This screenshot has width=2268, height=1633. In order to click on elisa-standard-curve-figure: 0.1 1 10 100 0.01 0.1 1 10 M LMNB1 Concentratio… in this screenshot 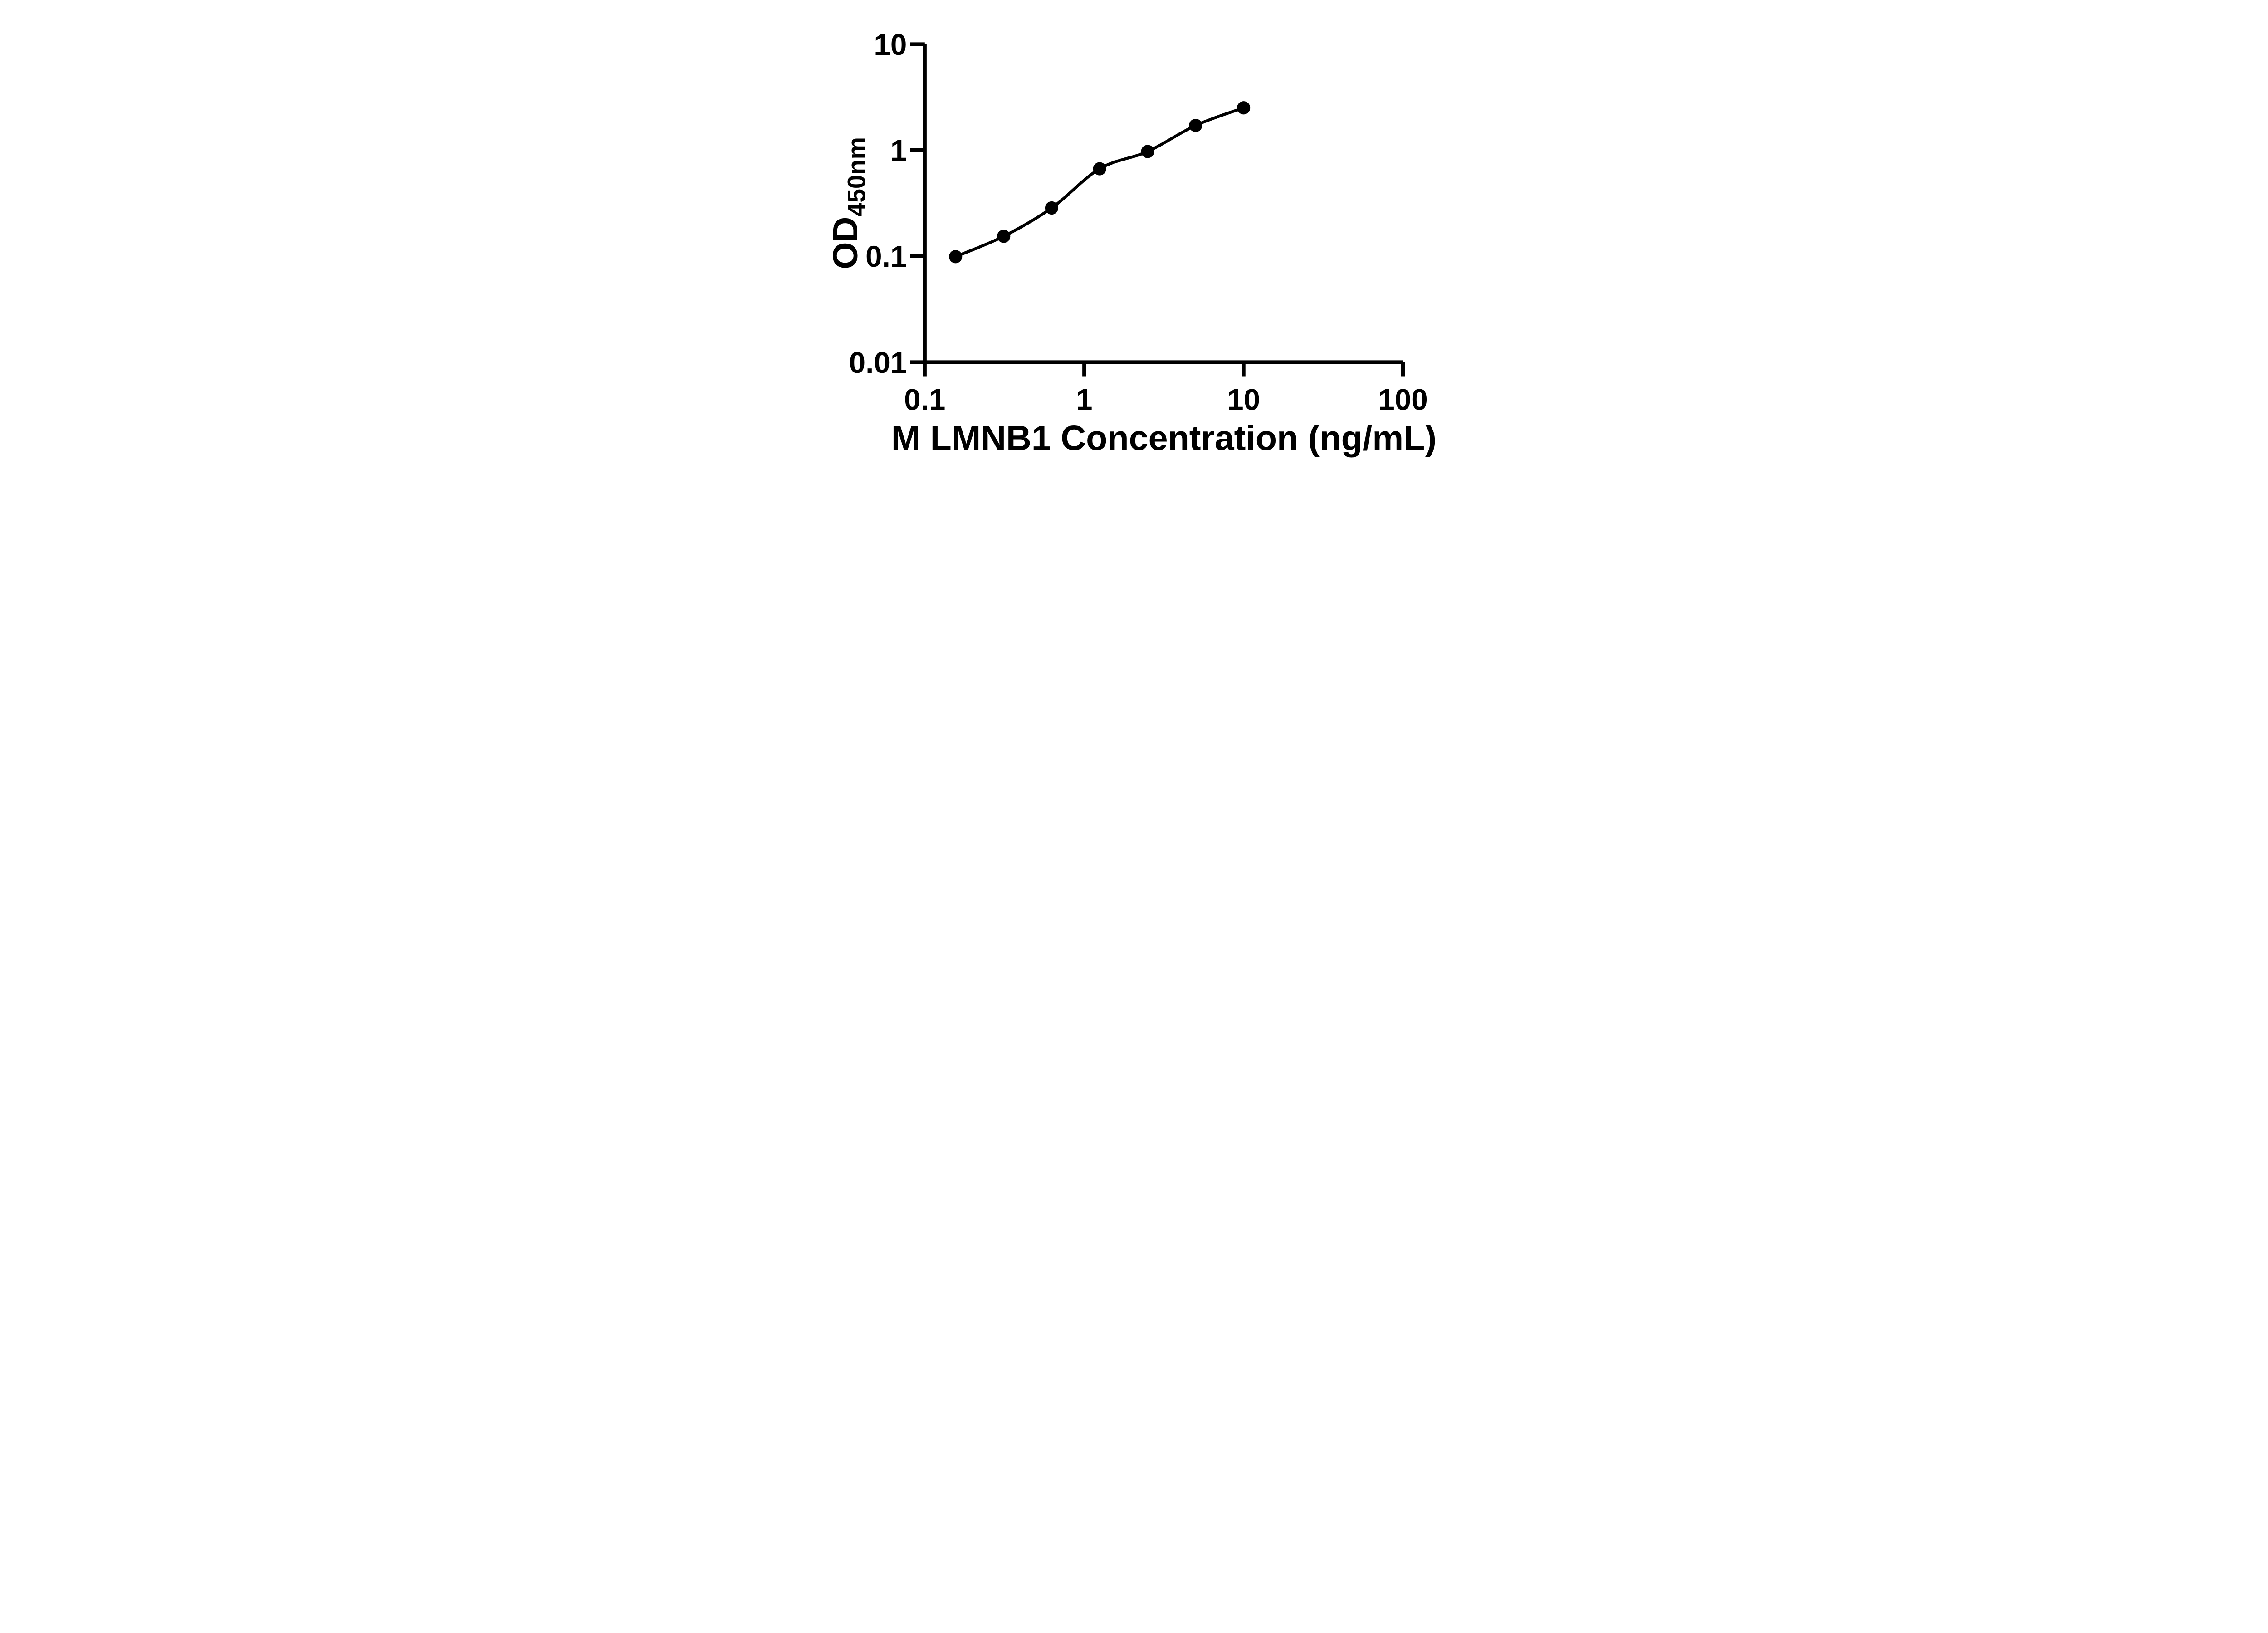, I will do `click(1134, 239)`.